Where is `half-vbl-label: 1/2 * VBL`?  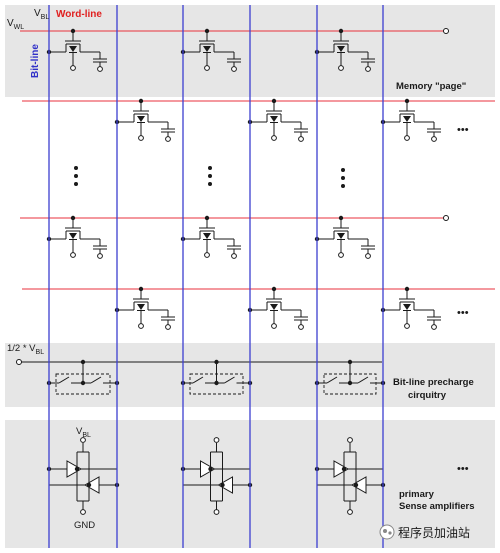 half-vbl-label: 1/2 * VBL is located at coordinates (25, 349).